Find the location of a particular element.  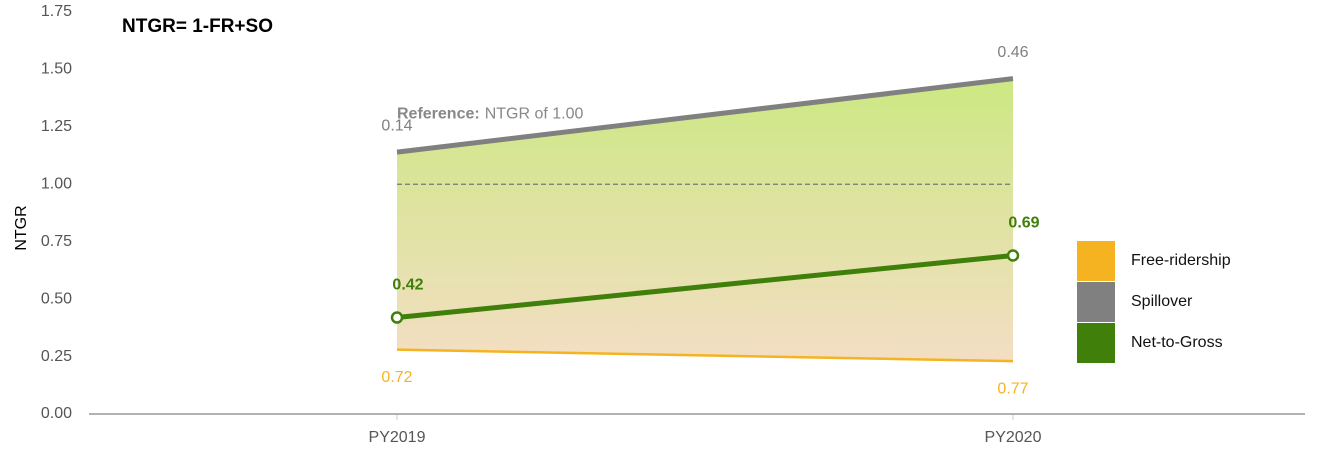

y-axis-label: NTGR is located at coordinates (21, 227).